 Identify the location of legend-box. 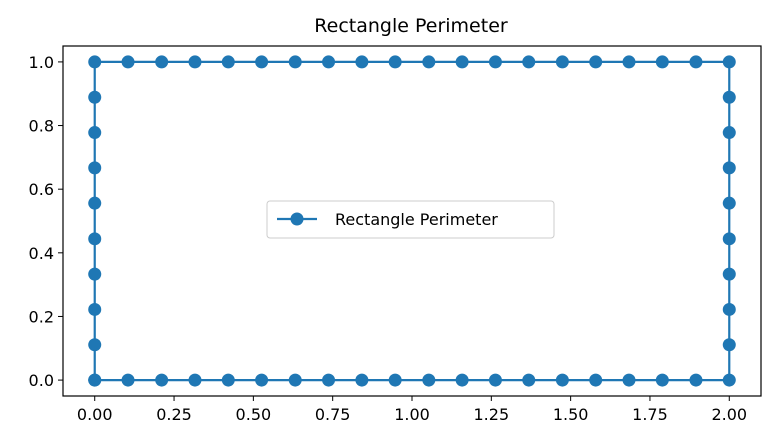
(410, 219).